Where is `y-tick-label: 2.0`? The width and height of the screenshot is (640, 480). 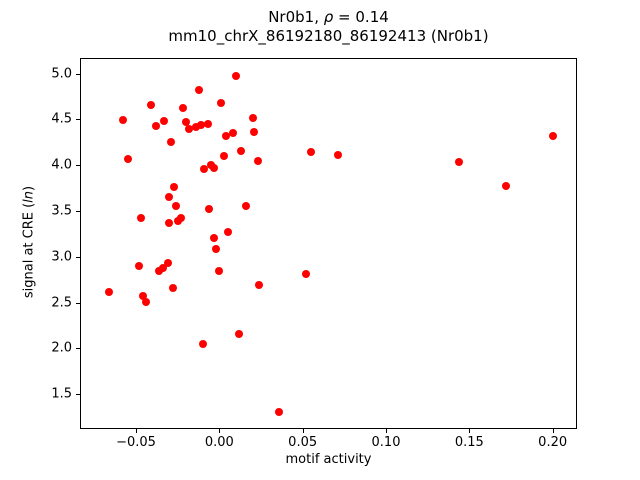
y-tick-label: 2.0 is located at coordinates (61, 348).